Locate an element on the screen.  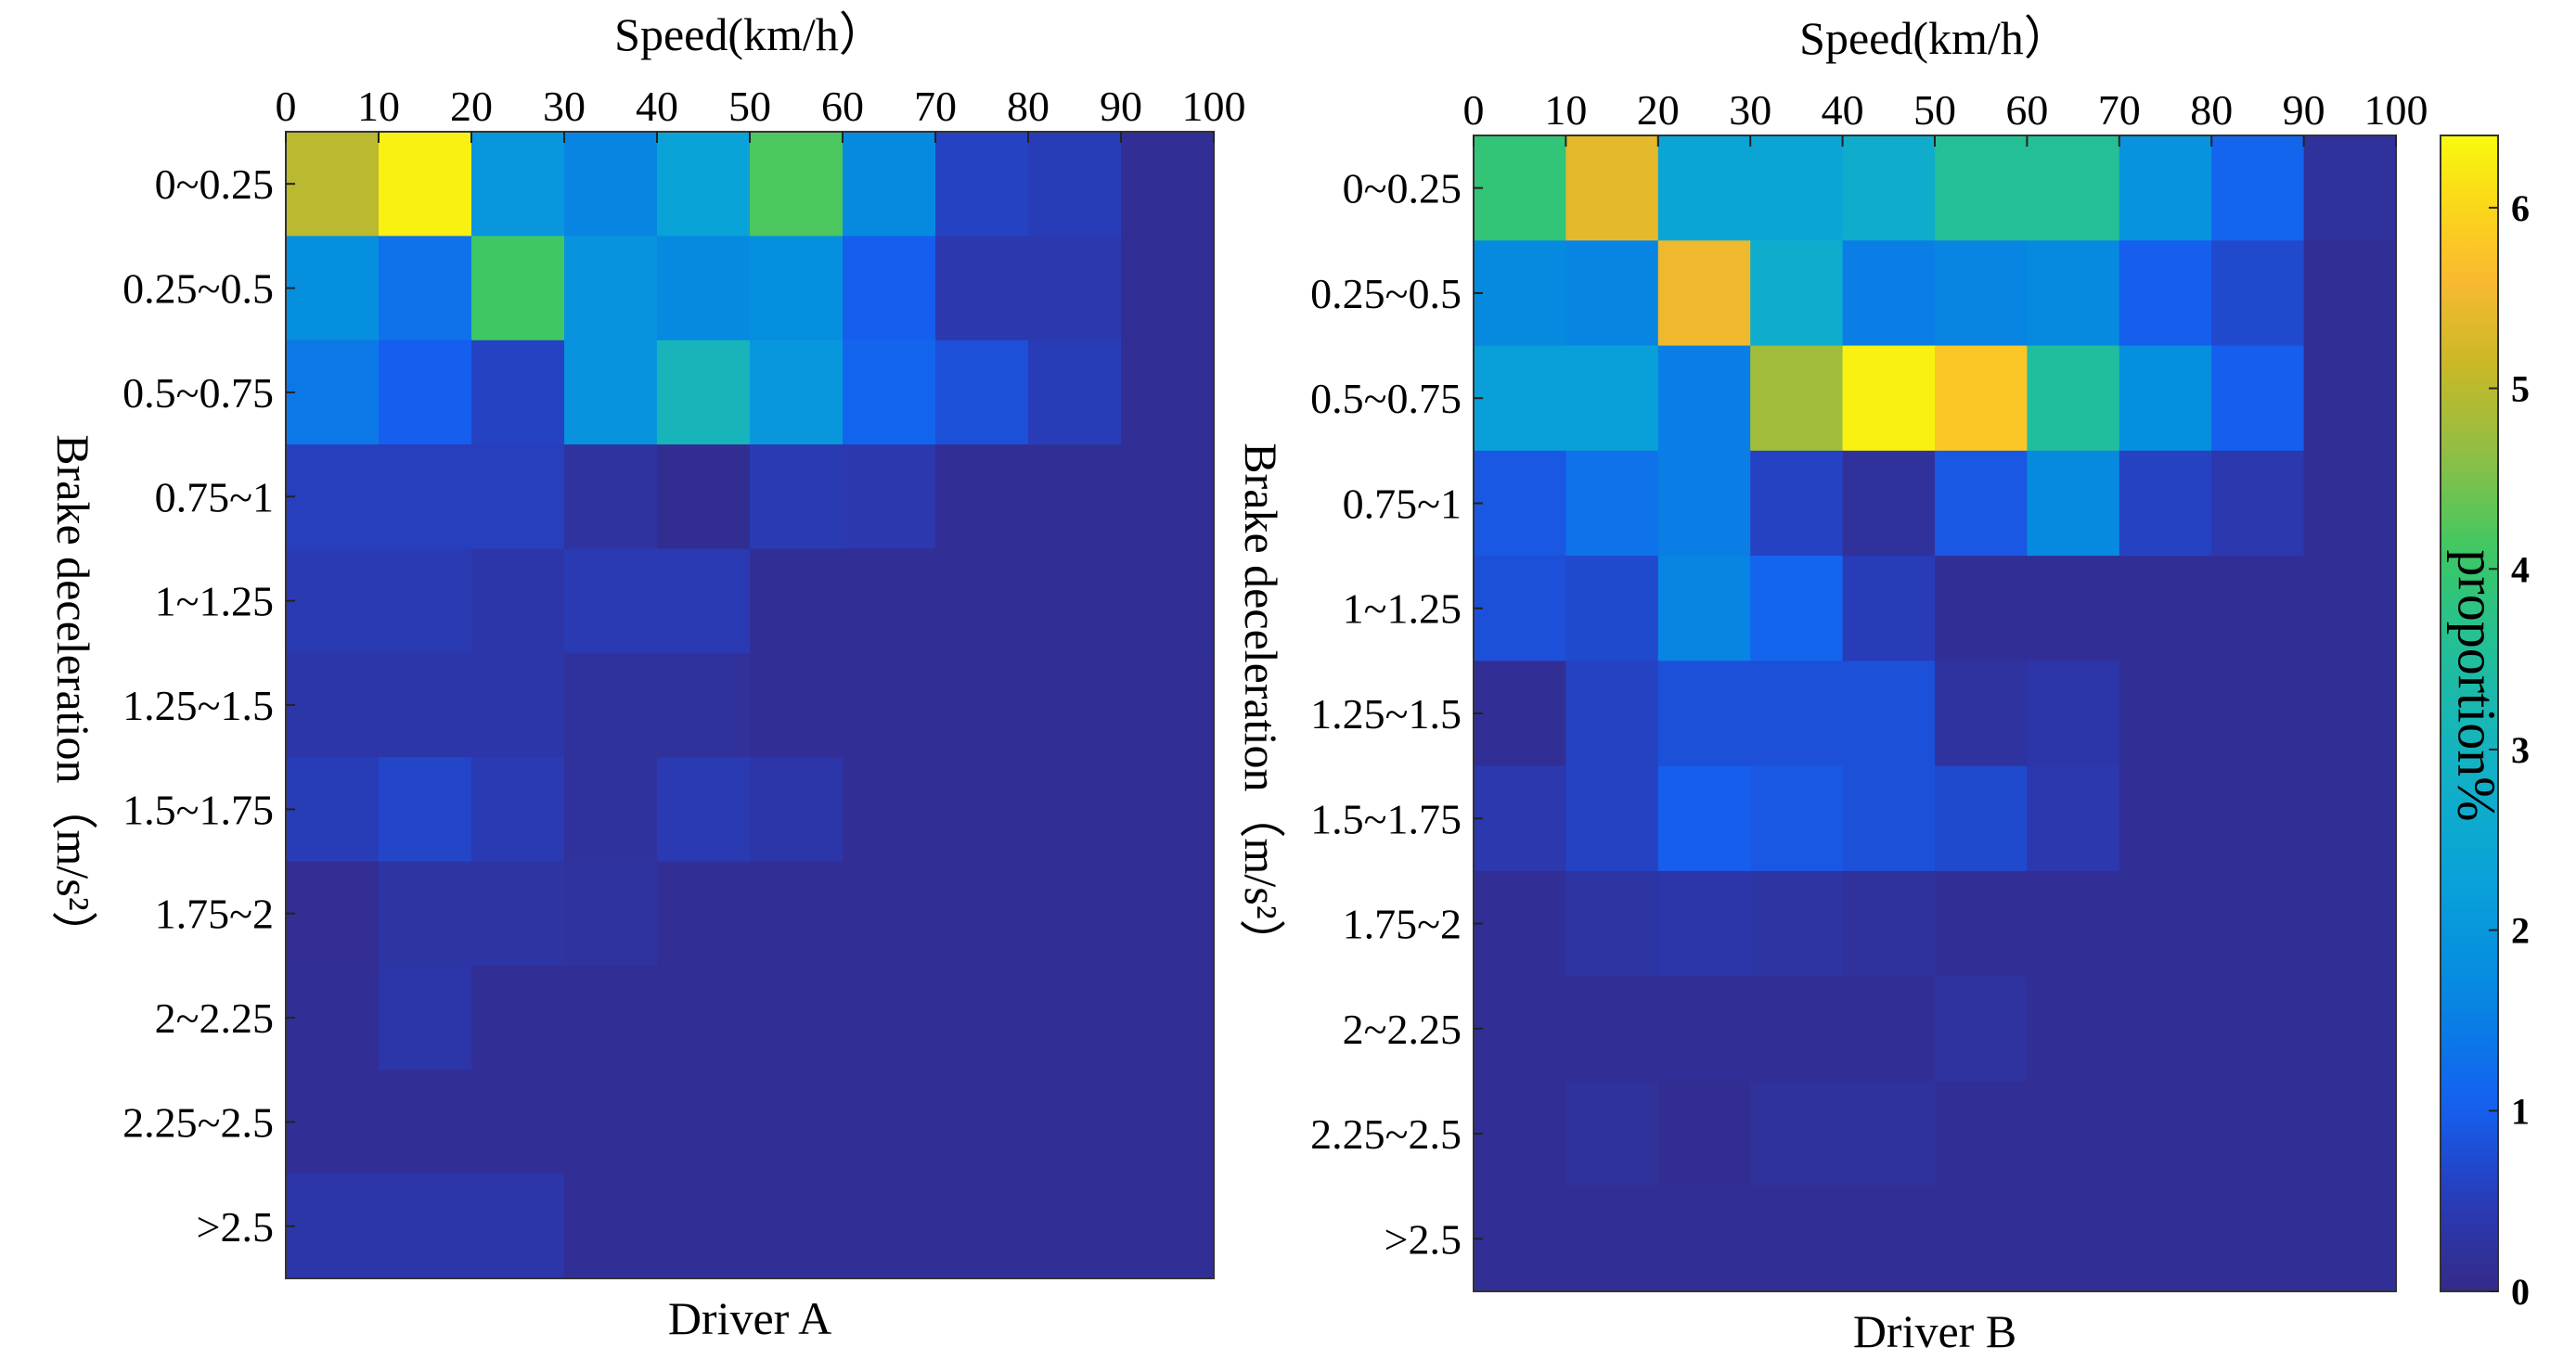
x-tick-label: 0 is located at coordinates (1474, 110).